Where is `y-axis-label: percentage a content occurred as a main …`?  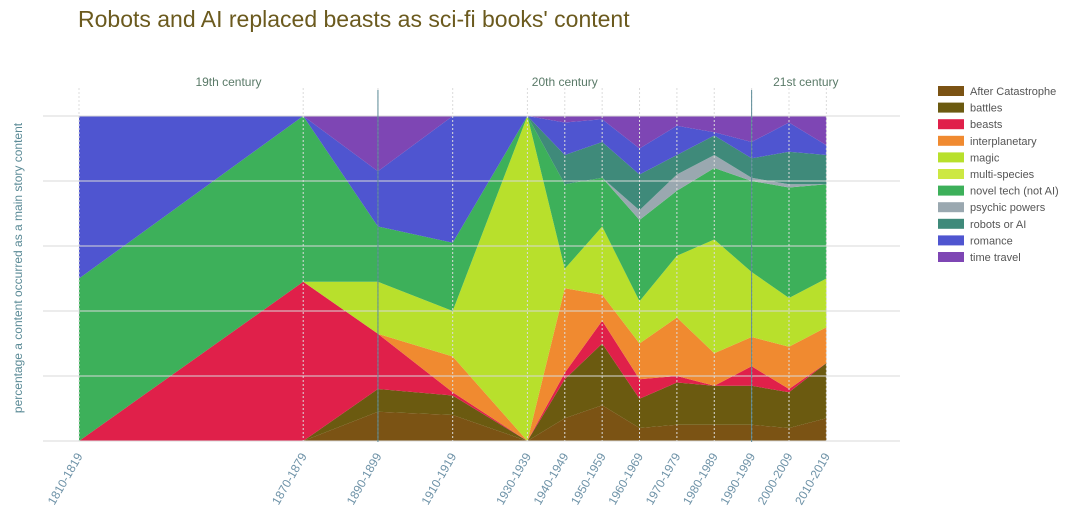
y-axis-label: percentage a content occurred as a main … is located at coordinates (18, 267).